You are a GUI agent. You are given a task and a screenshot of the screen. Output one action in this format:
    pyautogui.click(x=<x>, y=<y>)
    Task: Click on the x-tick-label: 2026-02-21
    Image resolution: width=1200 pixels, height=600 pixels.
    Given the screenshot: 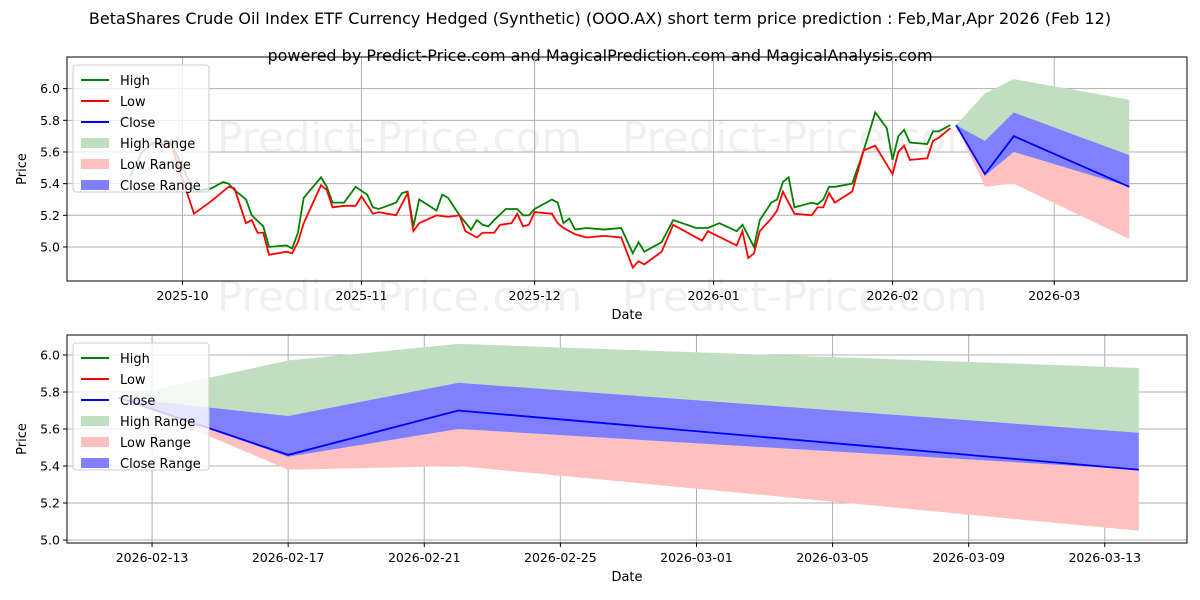 What is the action you would take?
    pyautogui.click(x=424, y=557)
    